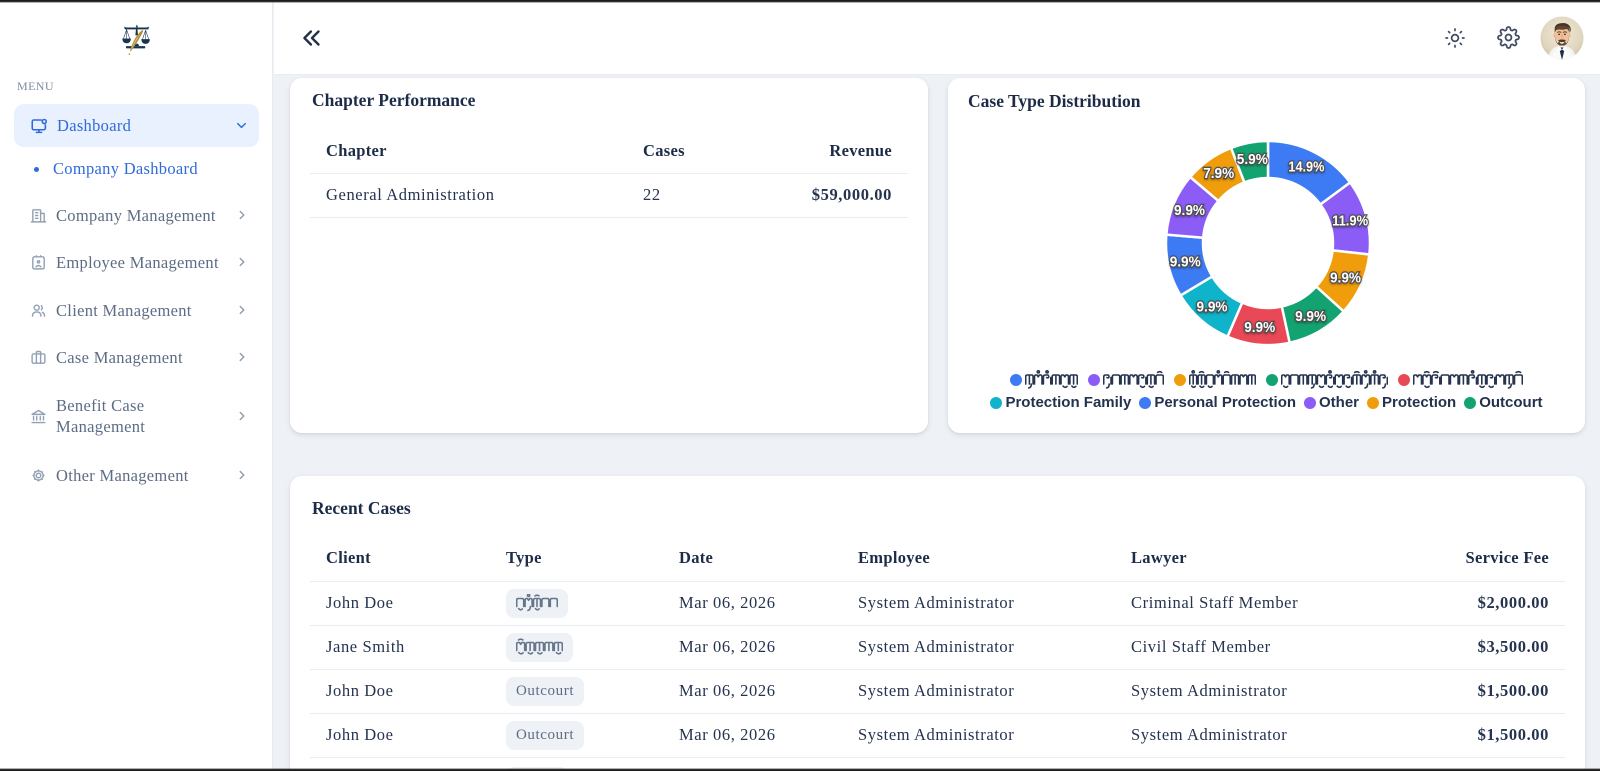 This screenshot has width=1600, height=771. Describe the element at coordinates (1306, 167) in the screenshot. I see `svg-text: 14.9%` at that location.